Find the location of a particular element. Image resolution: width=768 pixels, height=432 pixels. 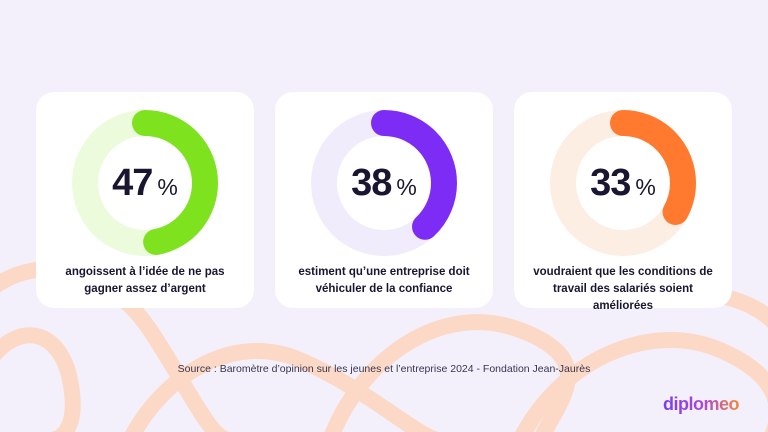

diplomeo-logo: diplomeo is located at coordinates (701, 404).